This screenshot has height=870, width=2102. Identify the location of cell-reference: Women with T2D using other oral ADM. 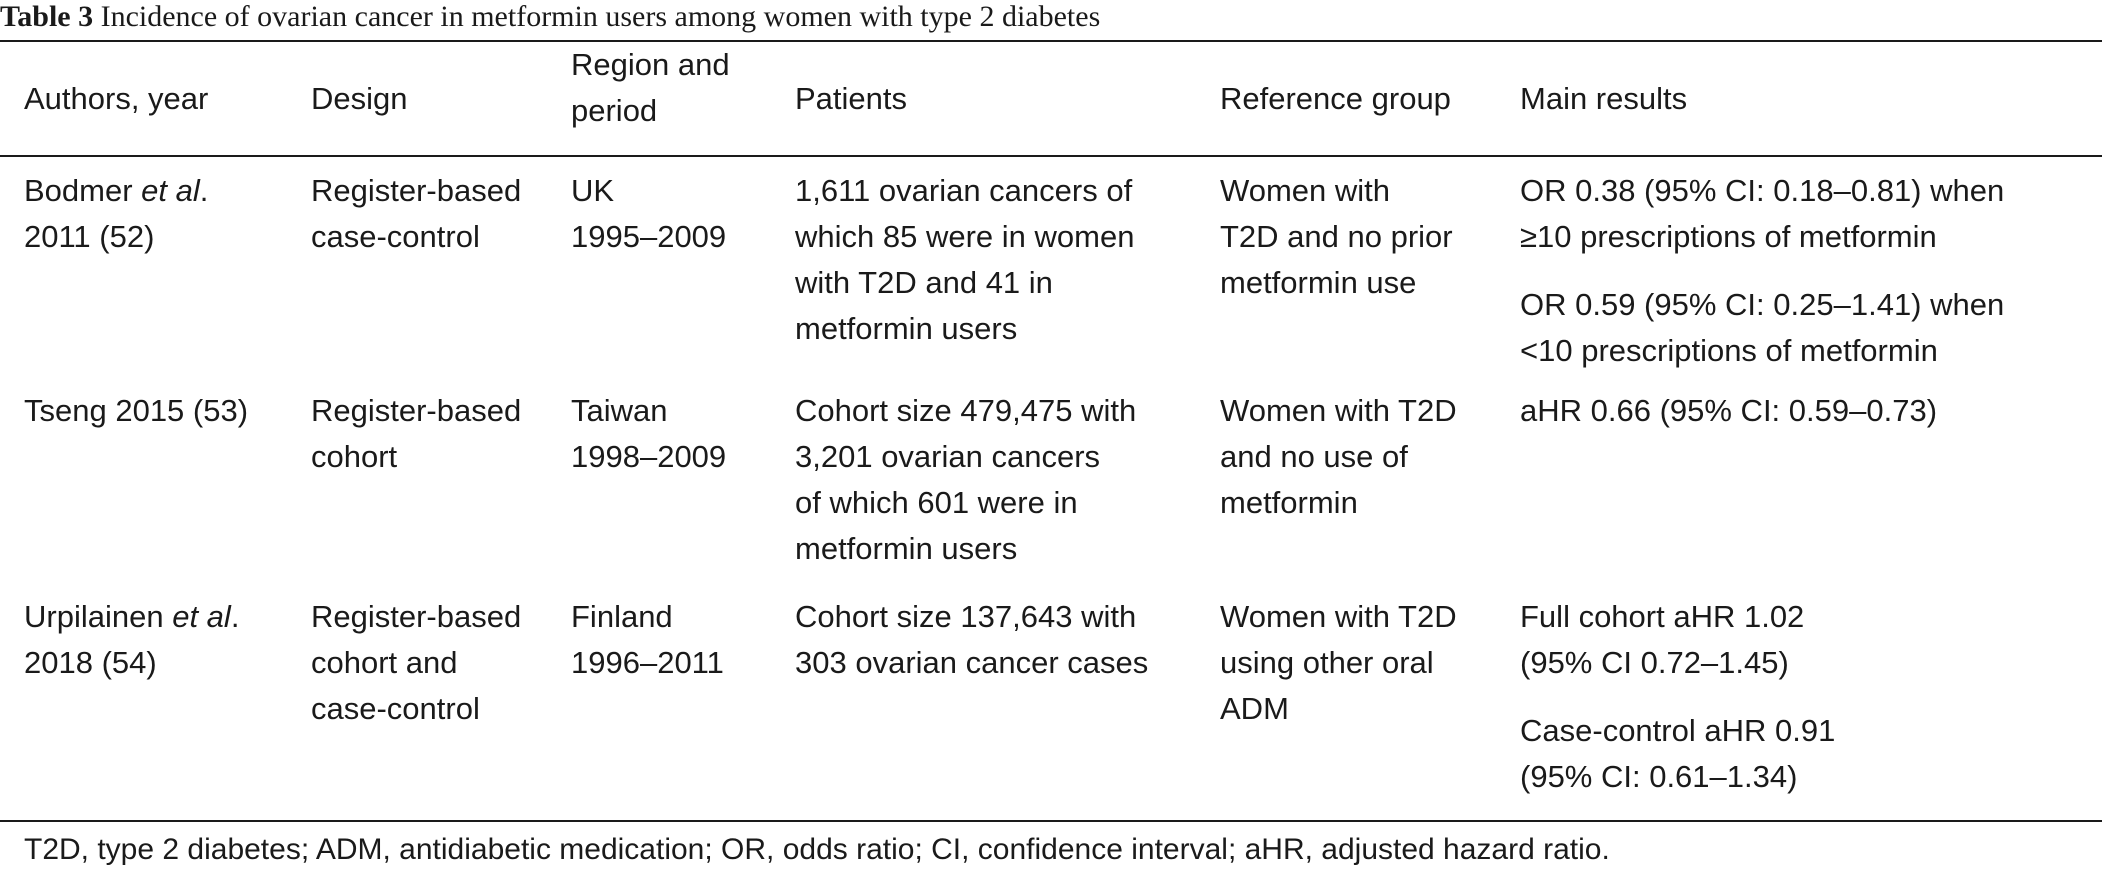
(1365, 663).